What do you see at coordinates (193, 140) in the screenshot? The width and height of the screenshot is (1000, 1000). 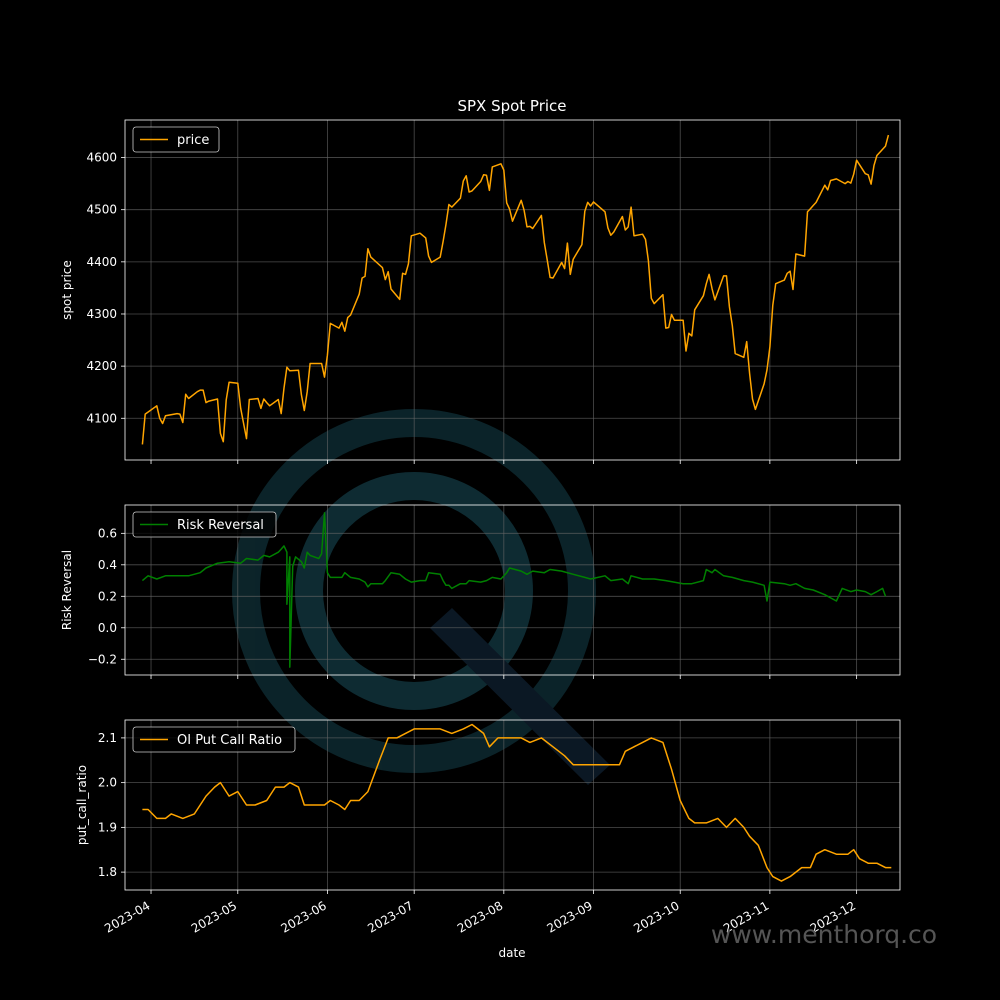 I see `legend-label: price` at bounding box center [193, 140].